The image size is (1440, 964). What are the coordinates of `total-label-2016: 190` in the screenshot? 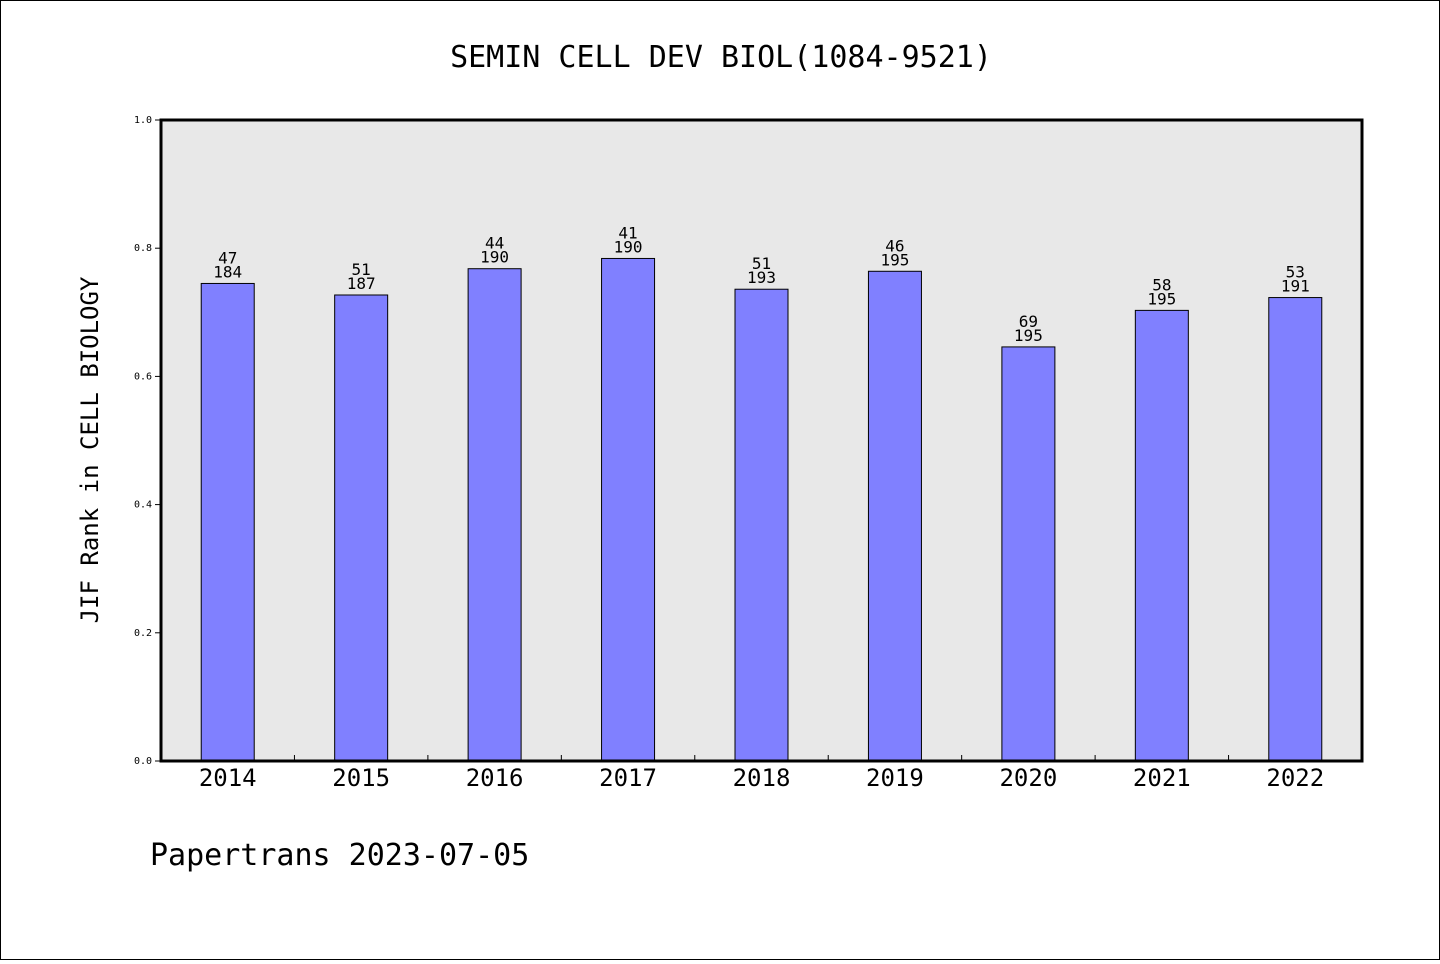 It's located at (494, 257).